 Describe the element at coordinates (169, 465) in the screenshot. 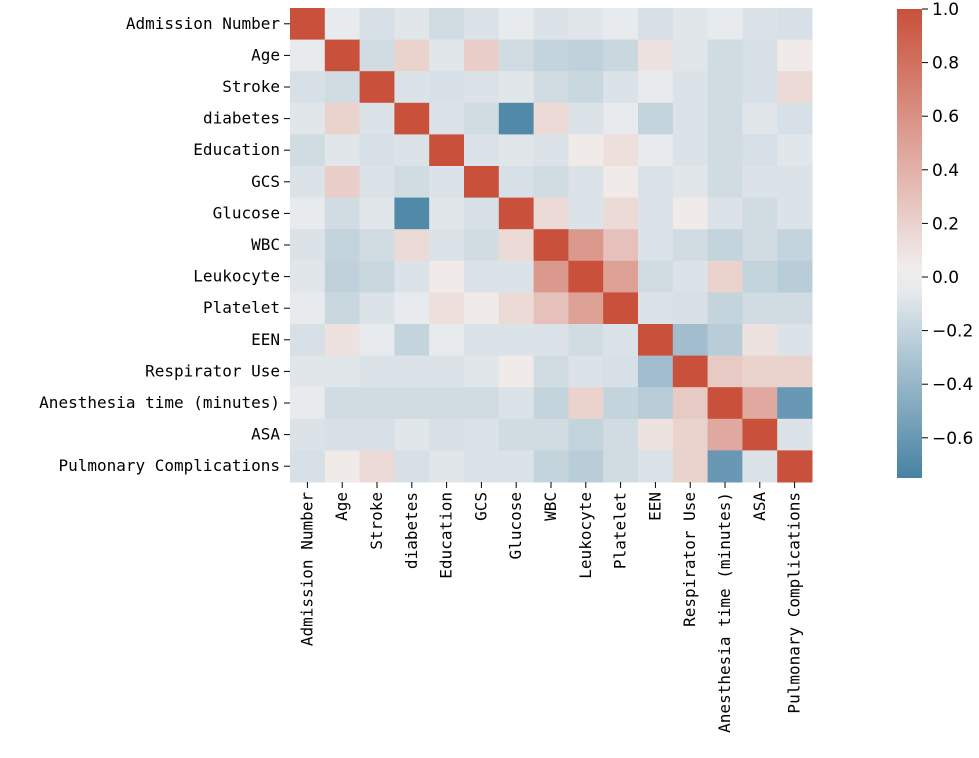

I see `y-tick-label: Pulmonary Complications` at that location.